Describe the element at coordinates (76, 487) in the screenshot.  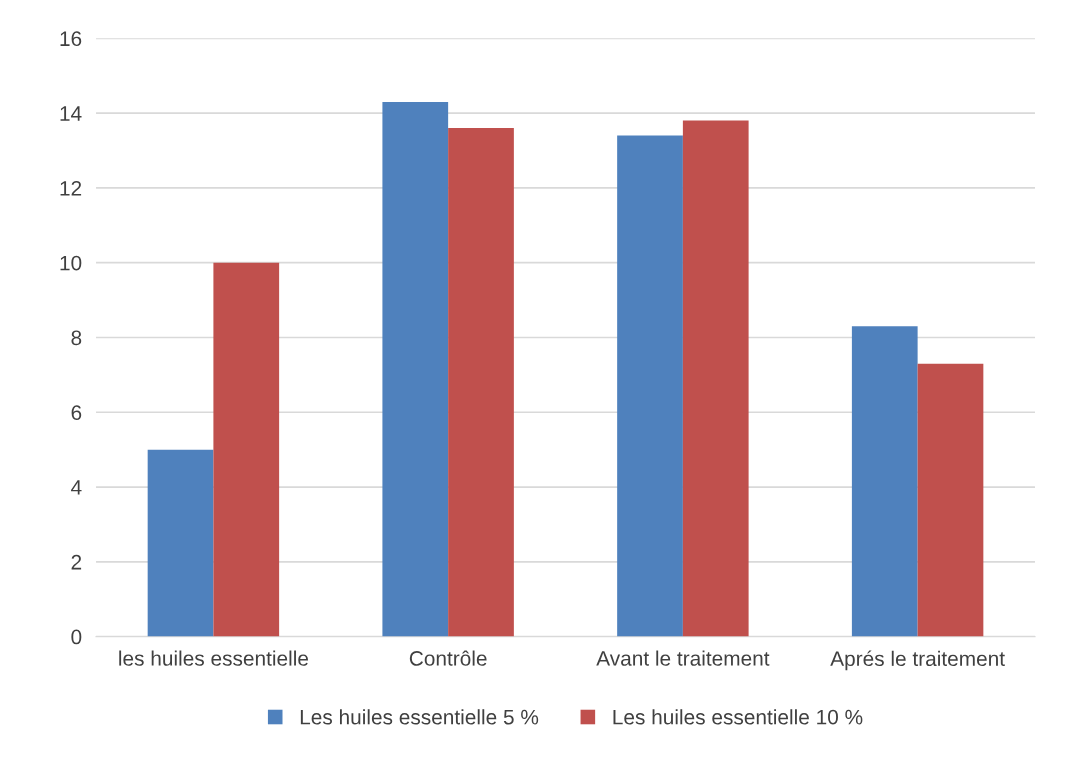
I see `y-tick-label: 4` at that location.